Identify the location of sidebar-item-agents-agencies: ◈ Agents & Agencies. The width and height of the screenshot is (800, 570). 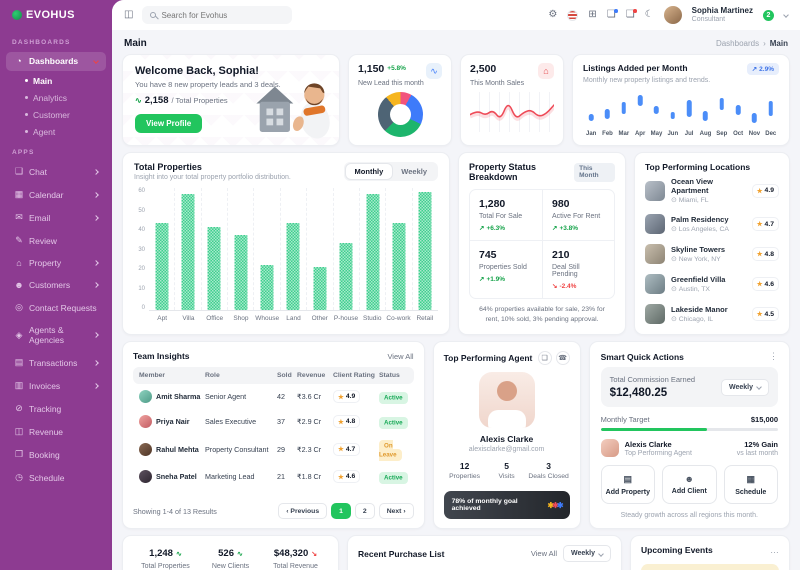
(56, 335).